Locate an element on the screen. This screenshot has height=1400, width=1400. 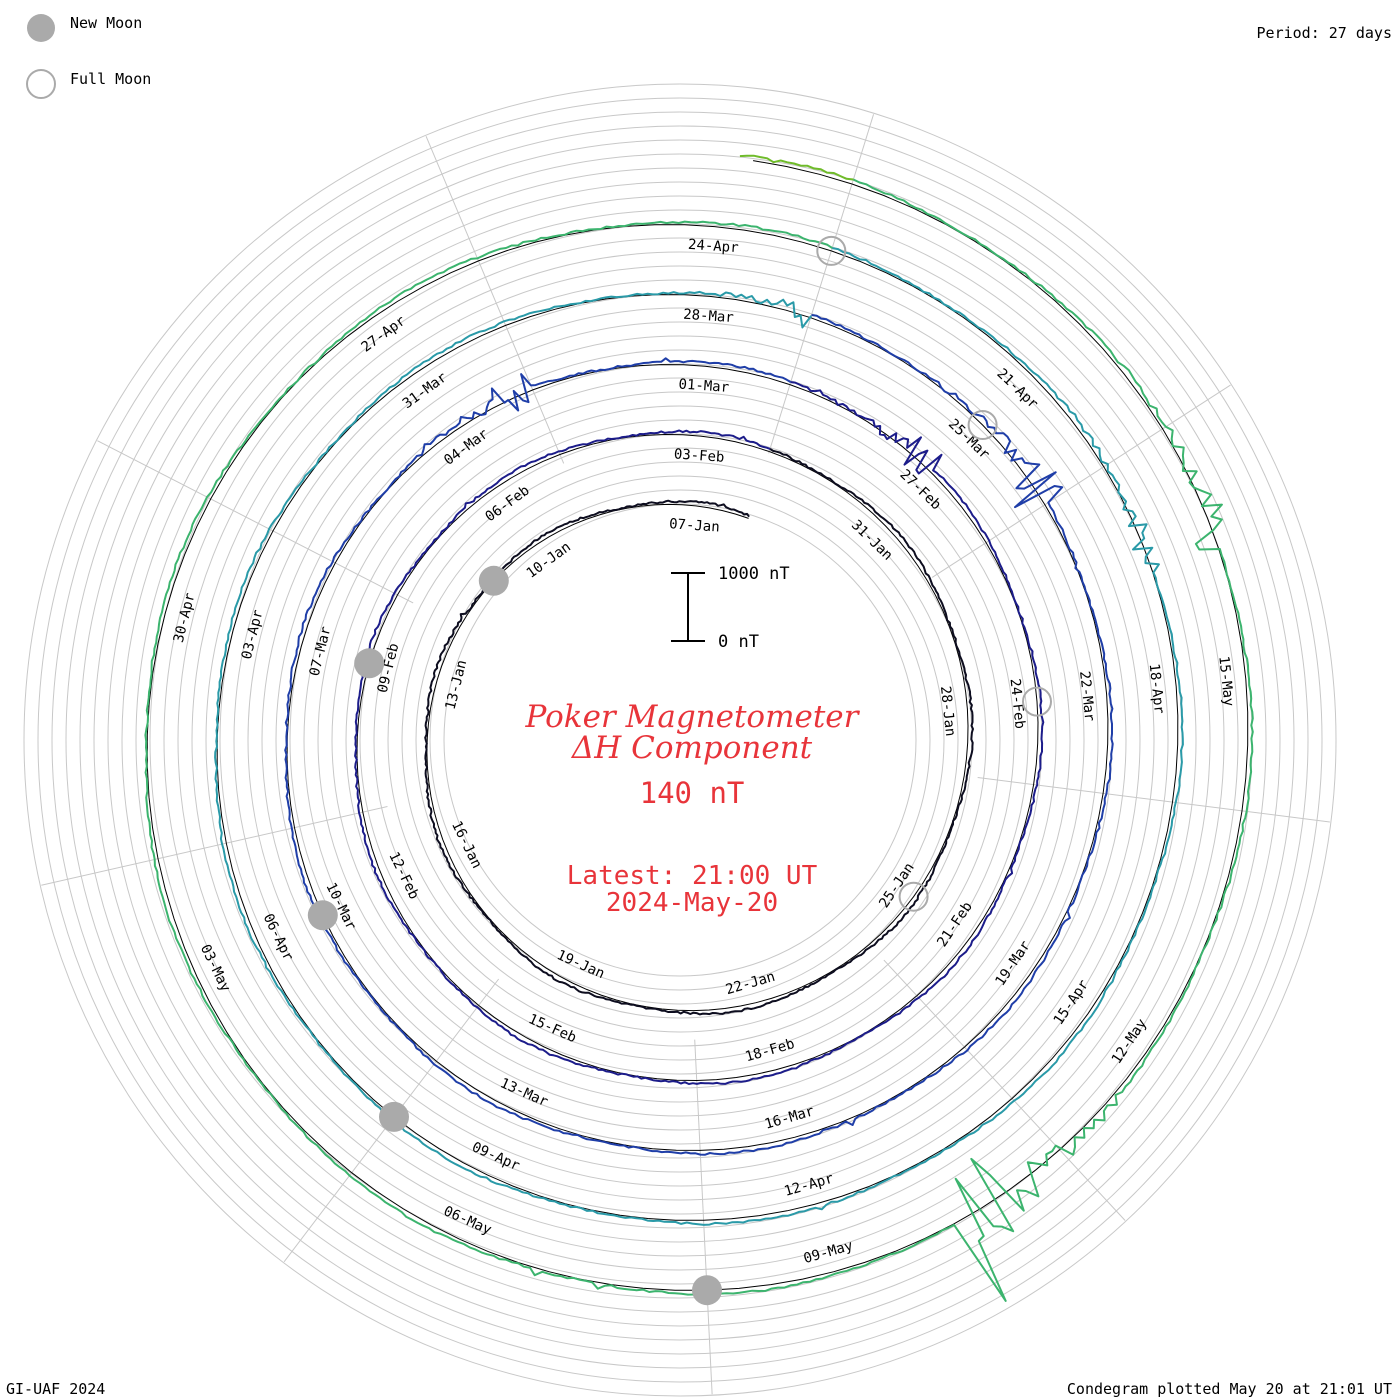
date-label: 07-Mar is located at coordinates (321, 651).